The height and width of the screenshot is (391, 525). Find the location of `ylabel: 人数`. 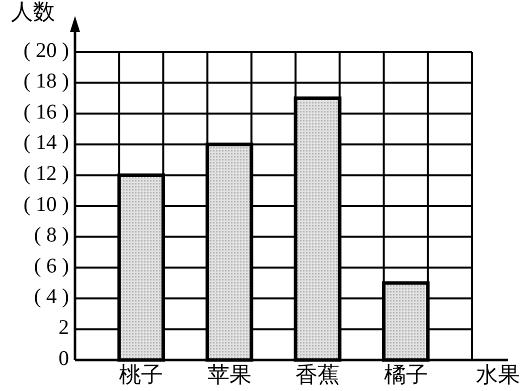

ylabel: 人数 is located at coordinates (33, 12).